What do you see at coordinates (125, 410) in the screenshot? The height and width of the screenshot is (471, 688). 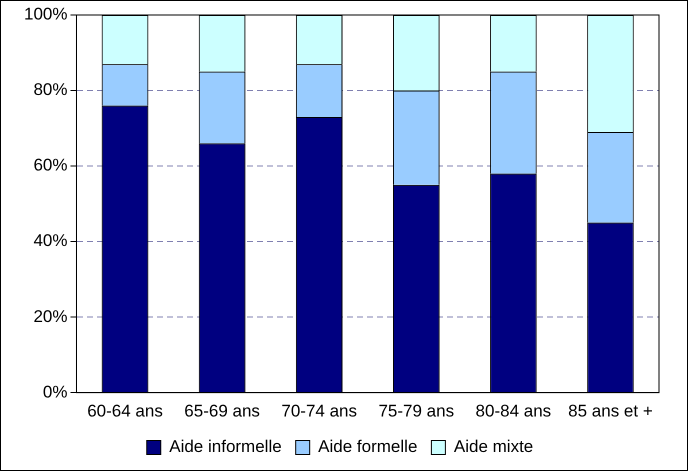 I see `x-tick-label: 60-64 ans` at bounding box center [125, 410].